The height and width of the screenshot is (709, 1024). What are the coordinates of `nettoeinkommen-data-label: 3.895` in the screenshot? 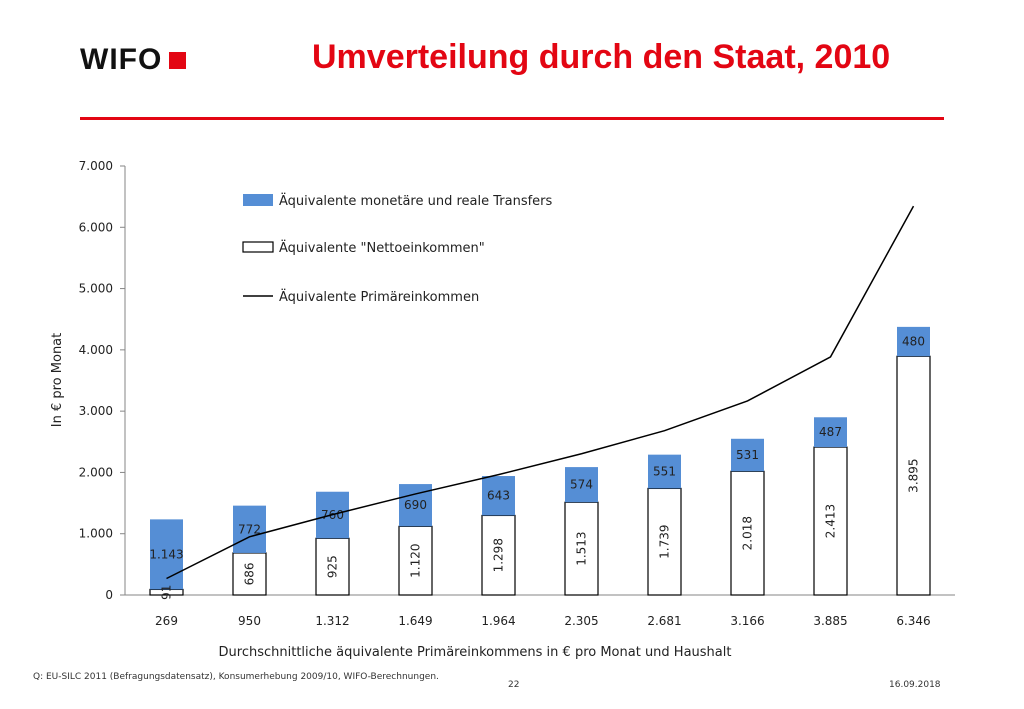 It's located at (914, 475).